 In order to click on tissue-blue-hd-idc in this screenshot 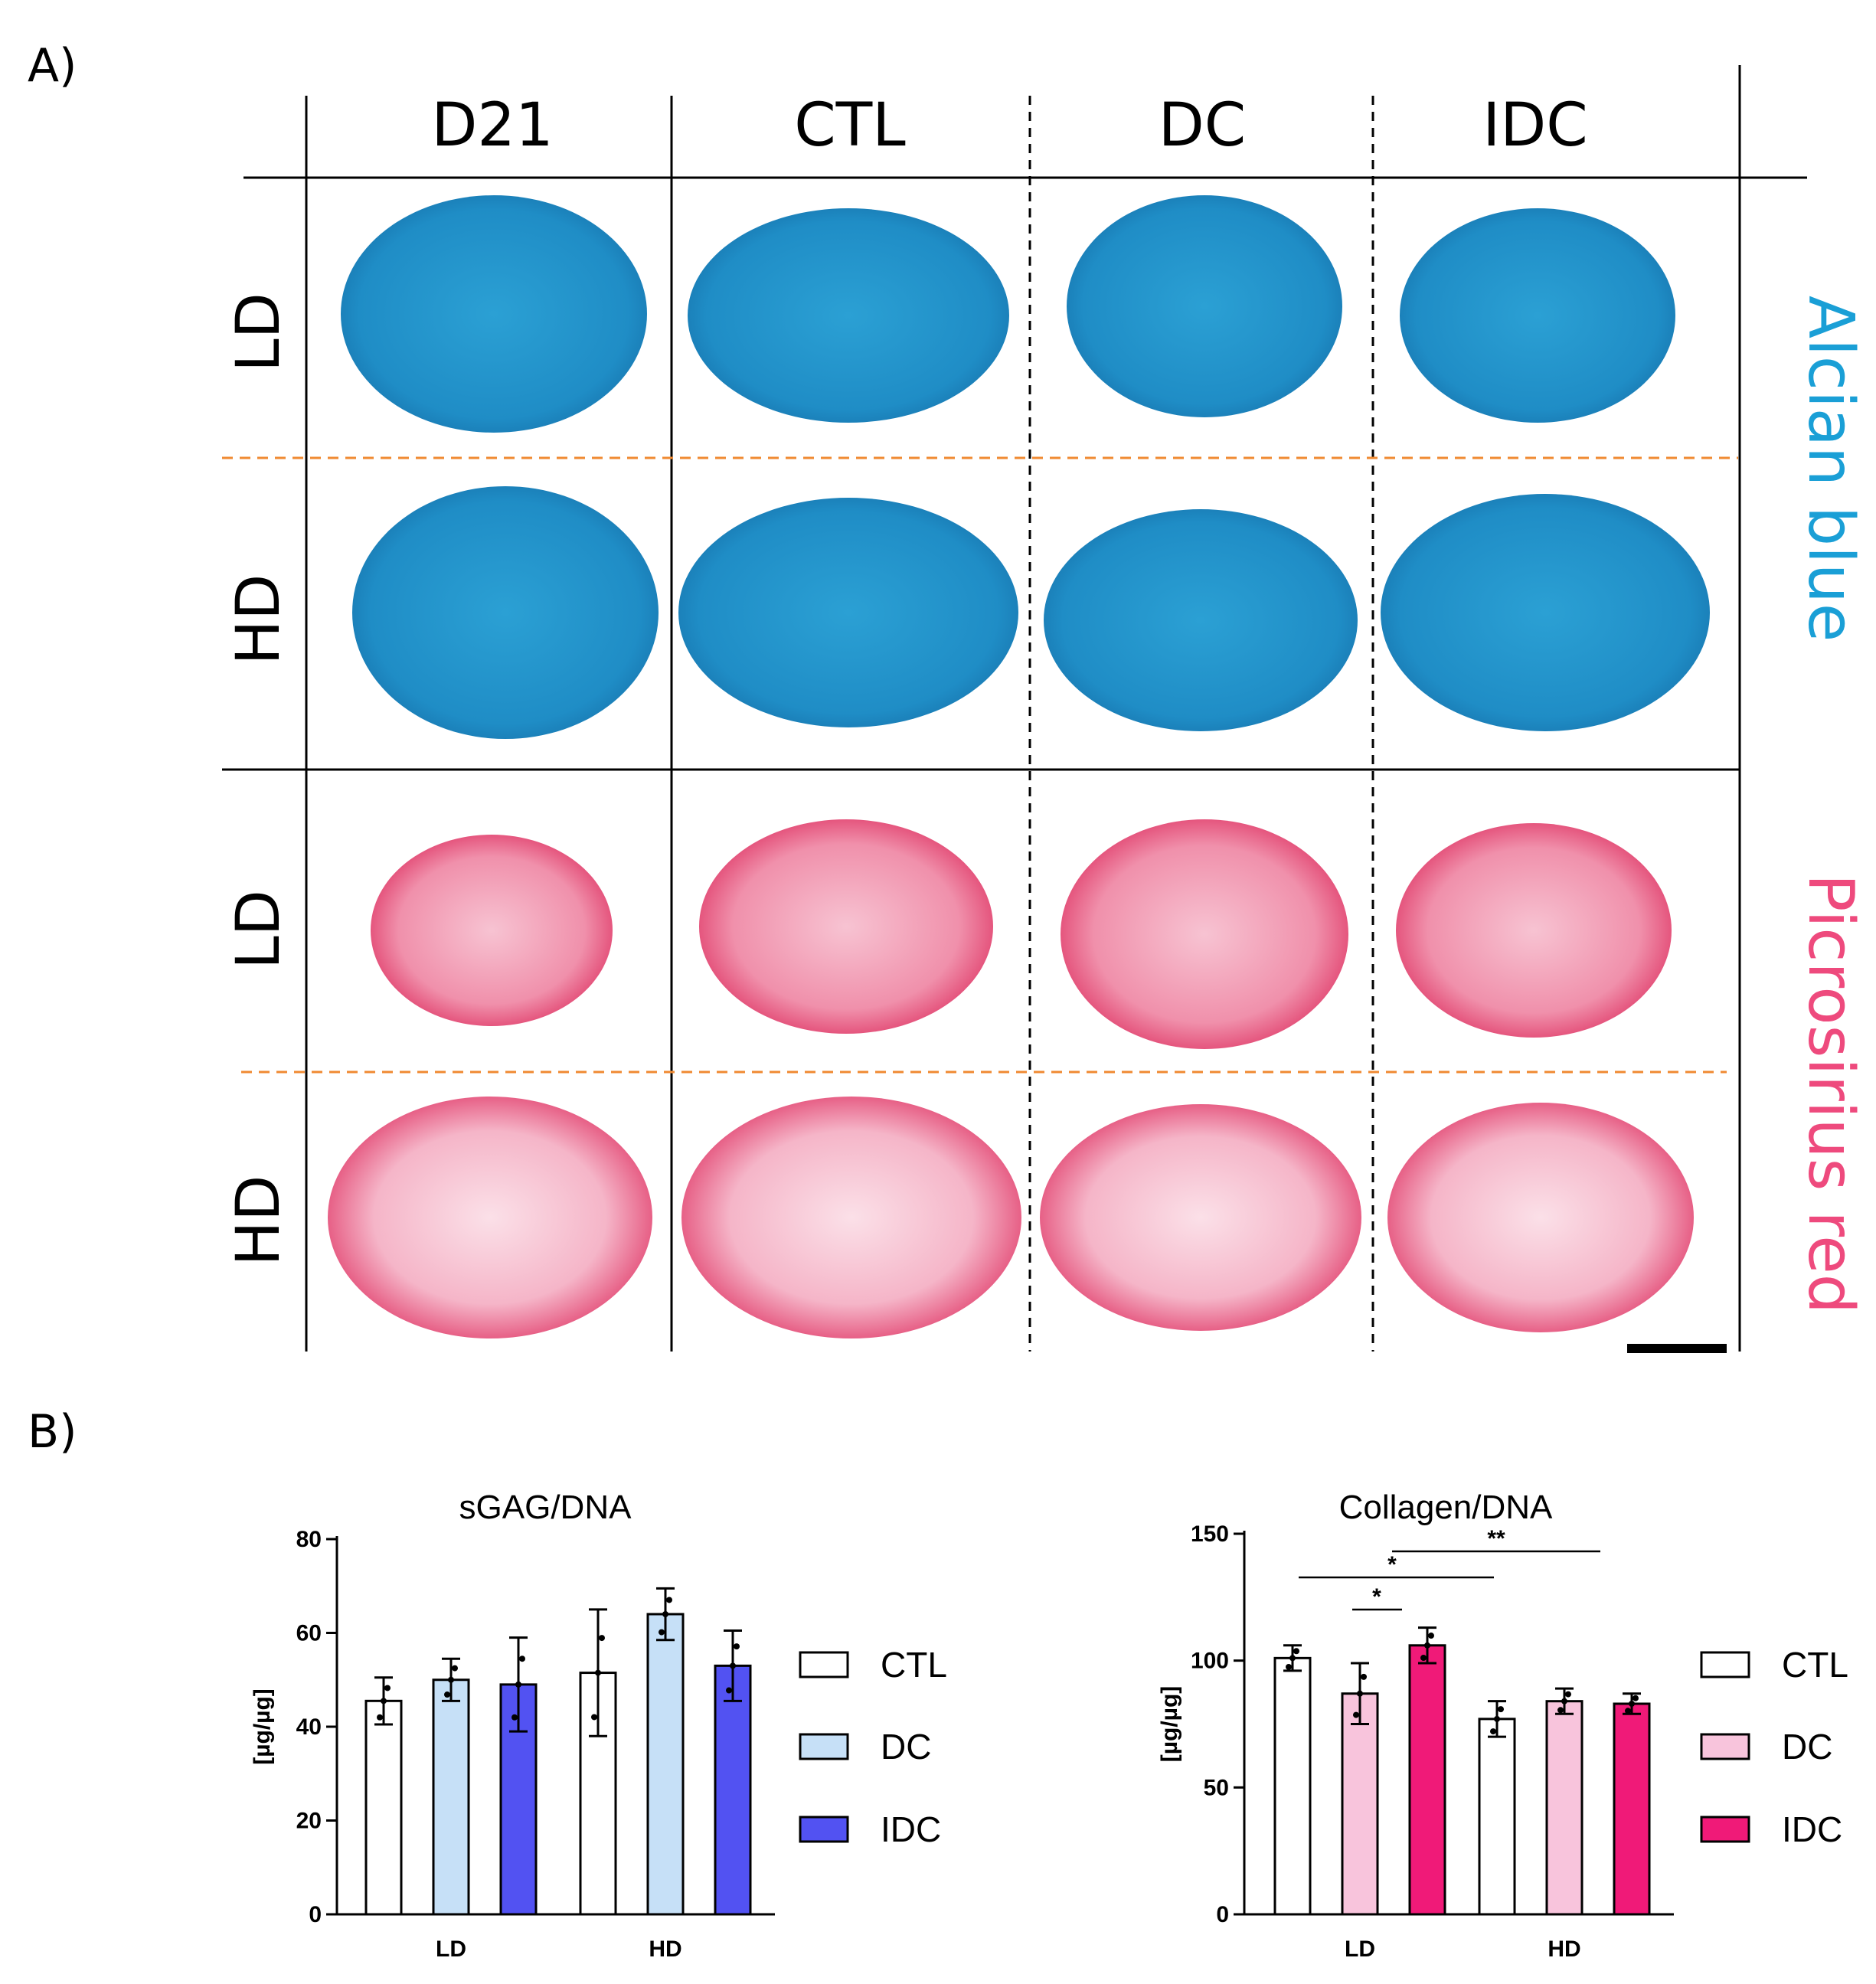, I will do `click(1545, 612)`.